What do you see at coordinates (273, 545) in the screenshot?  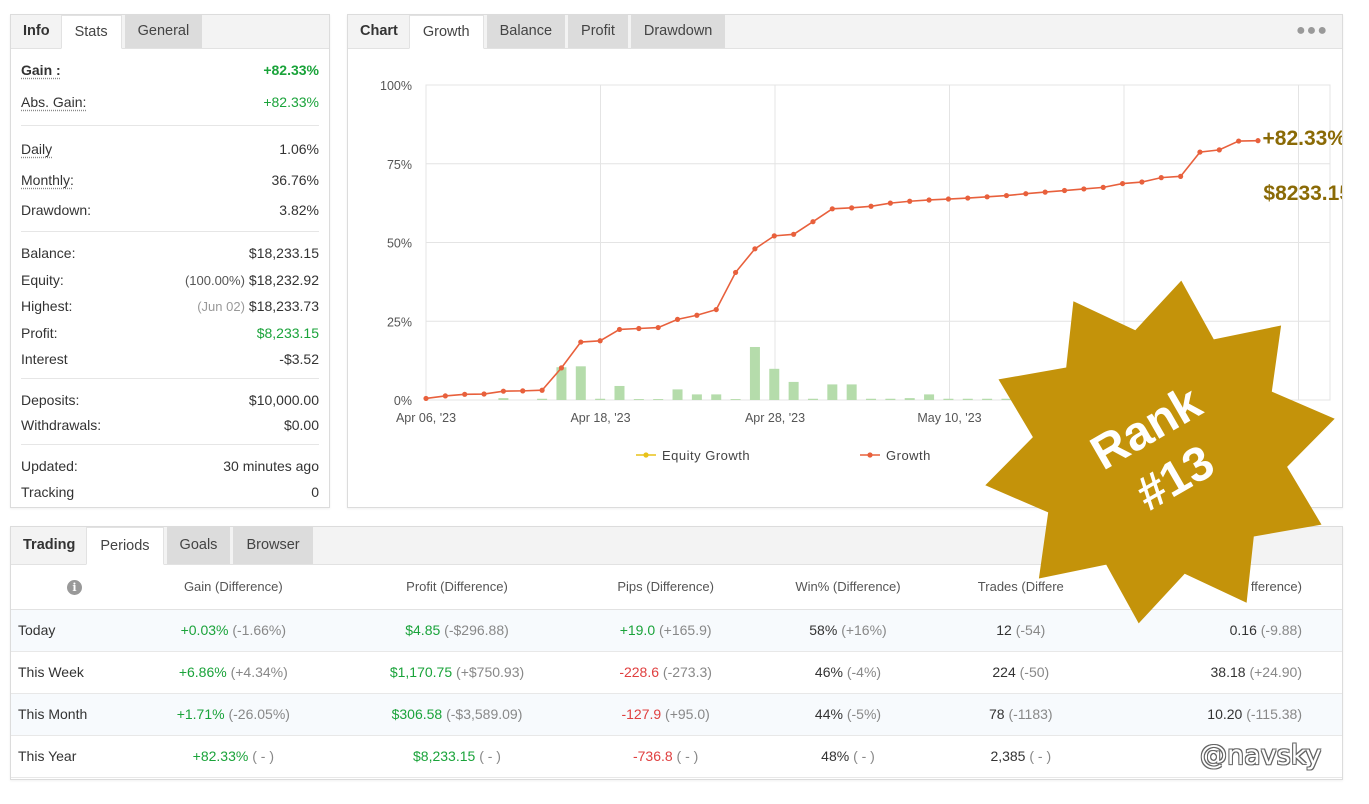 I see `tab-browser: Browser` at bounding box center [273, 545].